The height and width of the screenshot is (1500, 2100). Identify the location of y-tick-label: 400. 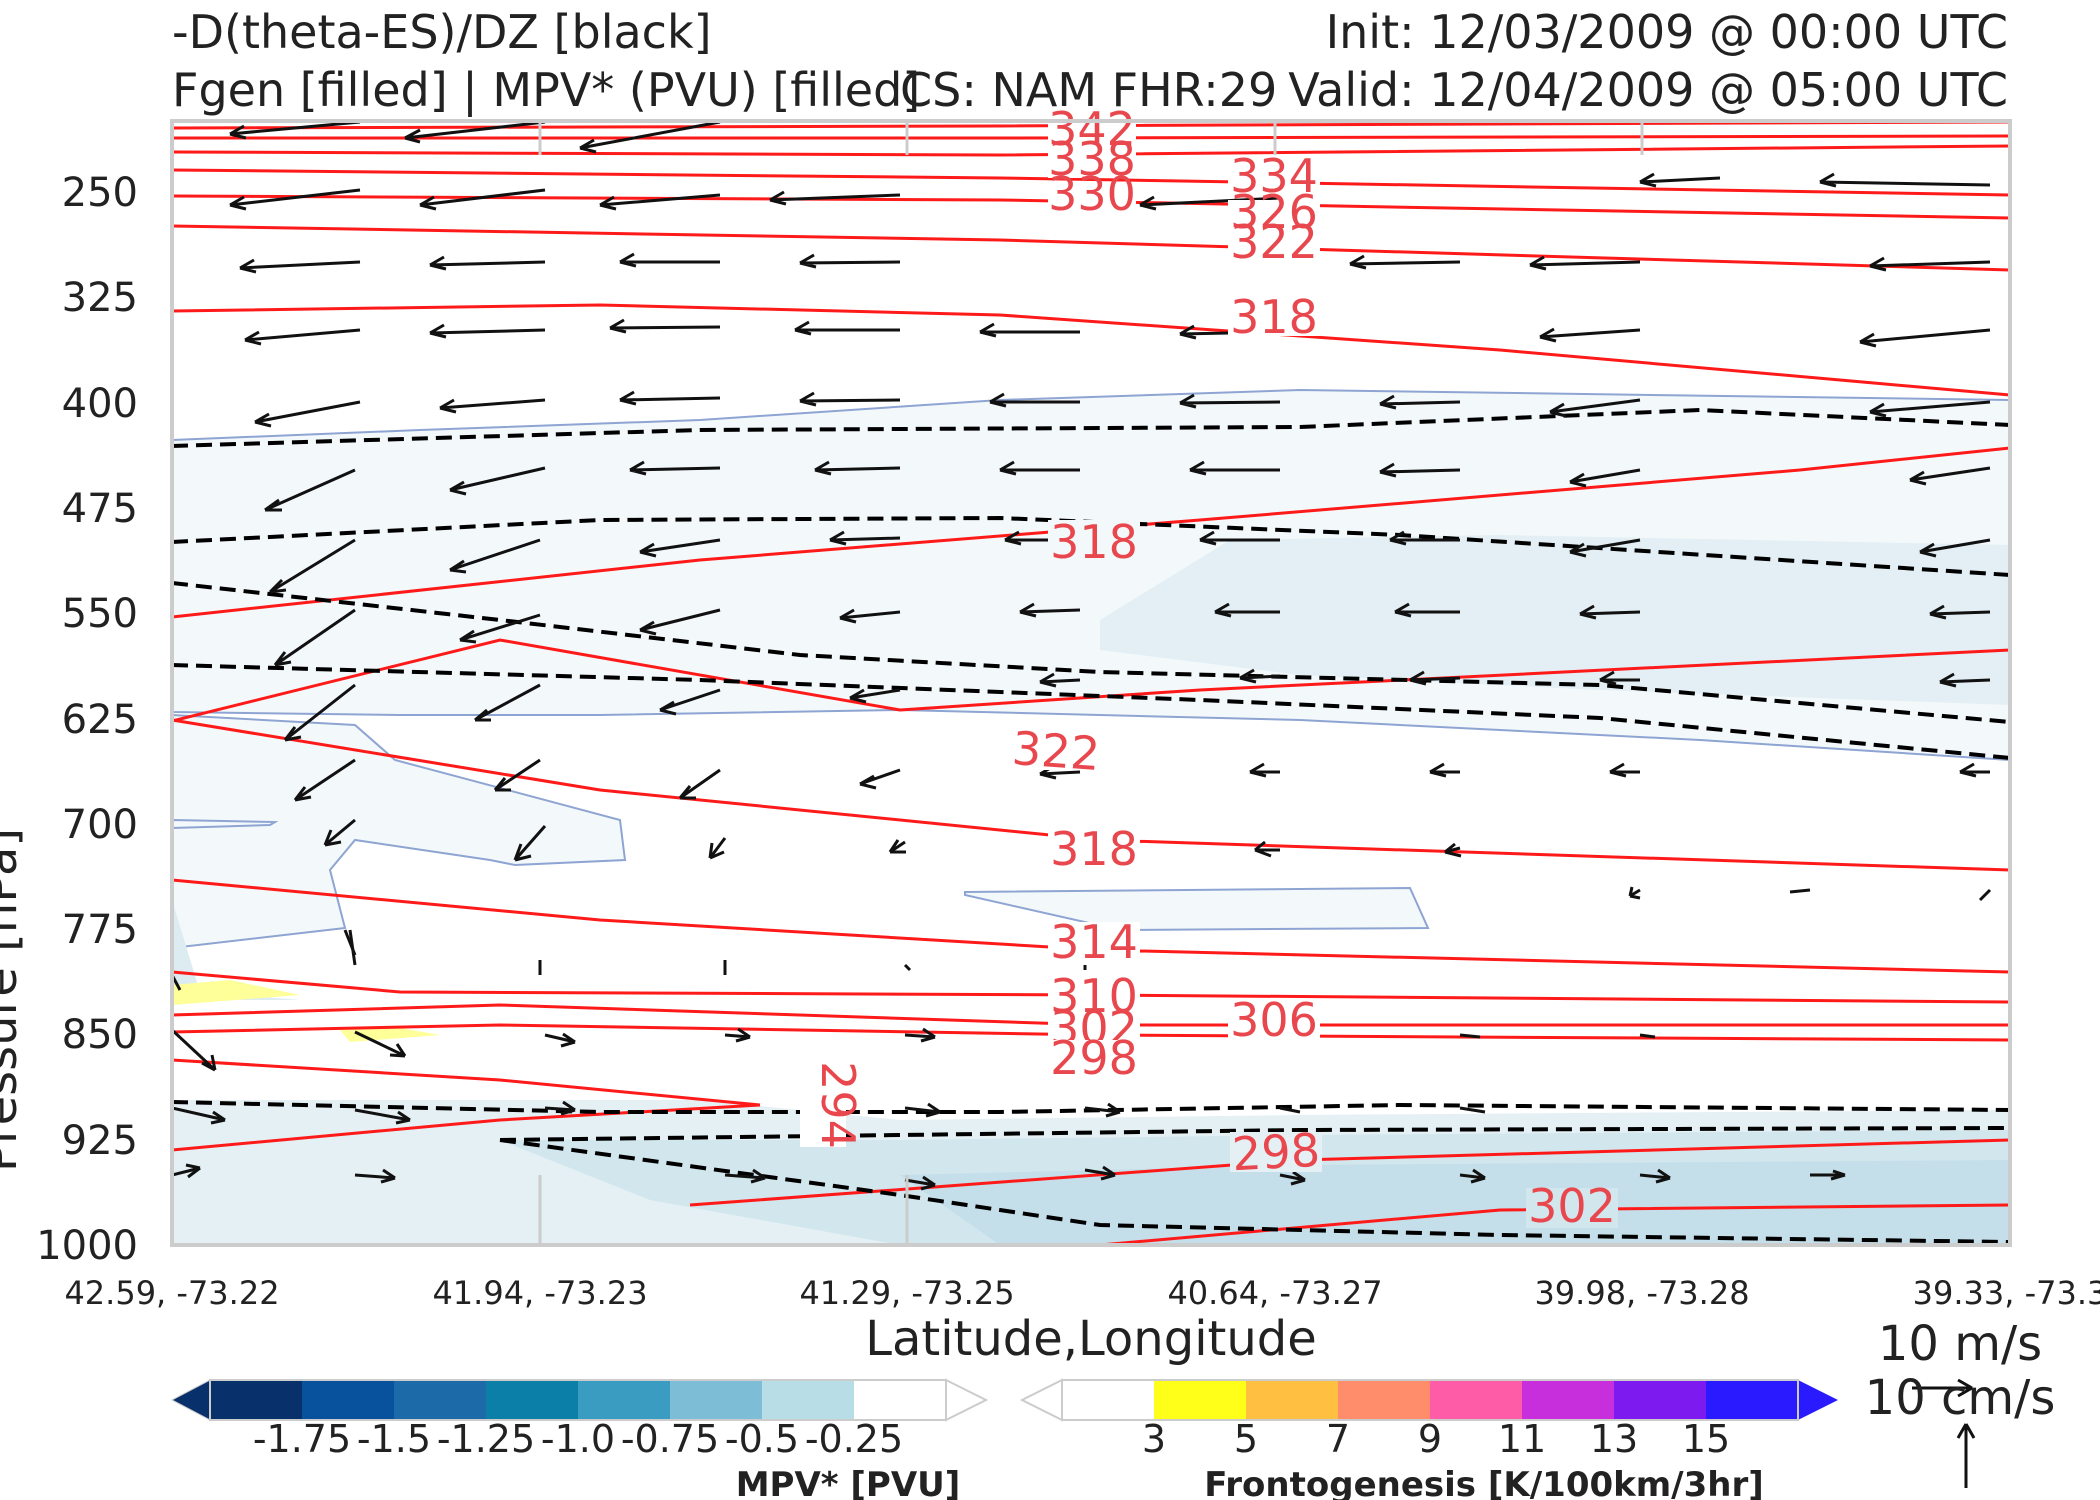
(100, 404).